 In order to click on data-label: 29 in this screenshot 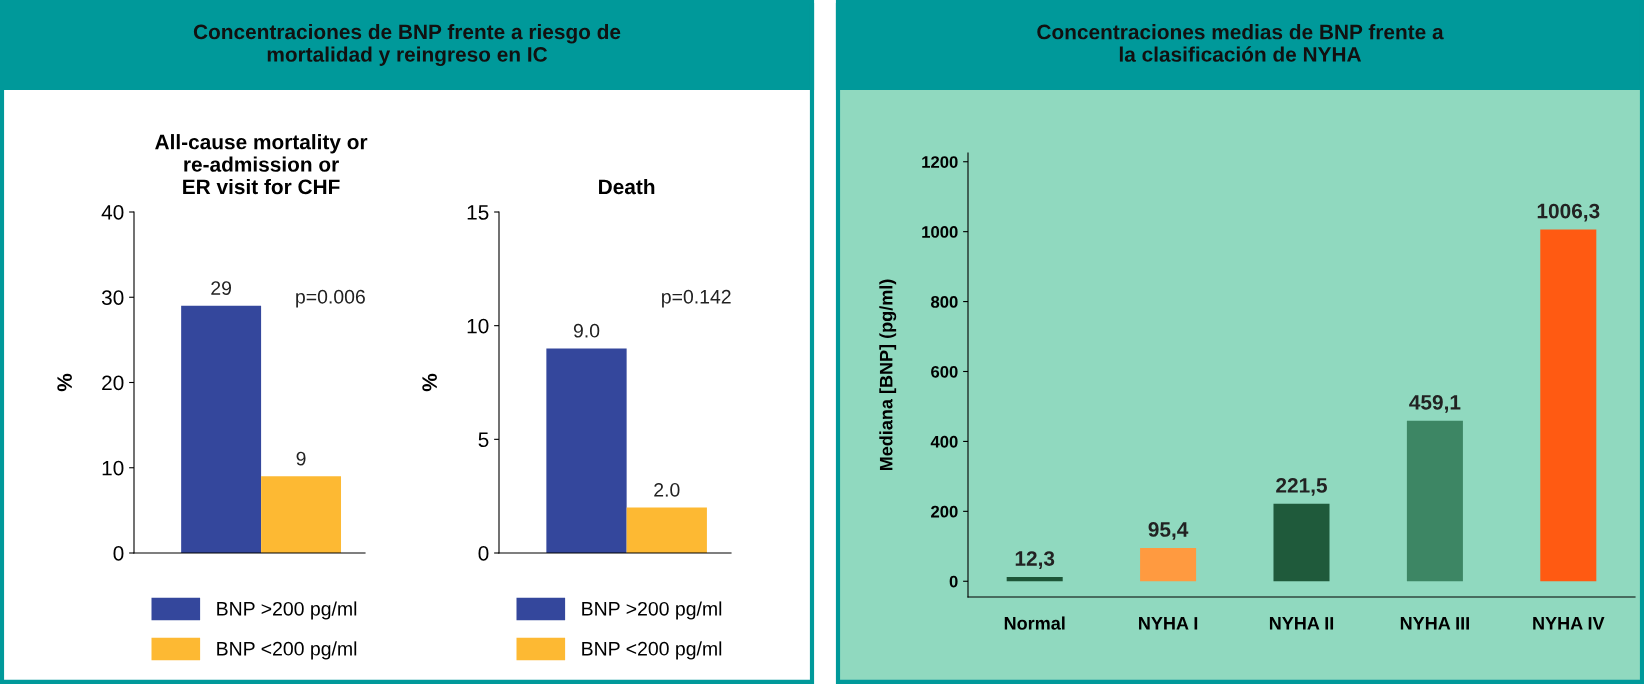, I will do `click(221, 288)`.